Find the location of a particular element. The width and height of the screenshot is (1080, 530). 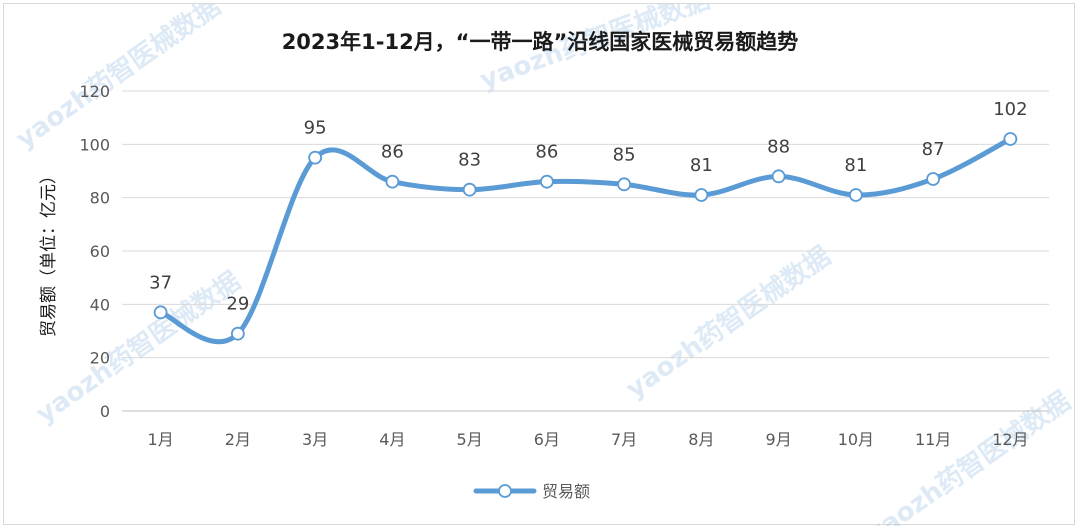

y-tick-label: 120 is located at coordinates (94, 91).